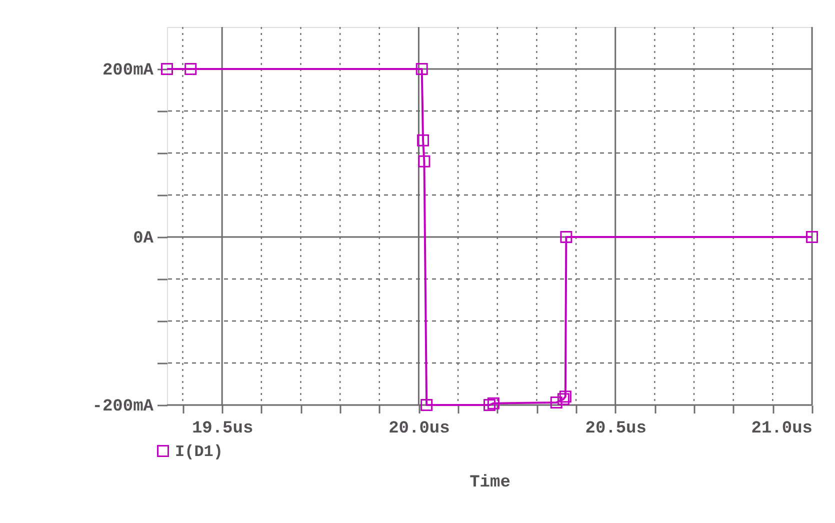 This screenshot has height=523, width=835. I want to click on y-tick-label: -200mA, so click(123, 407).